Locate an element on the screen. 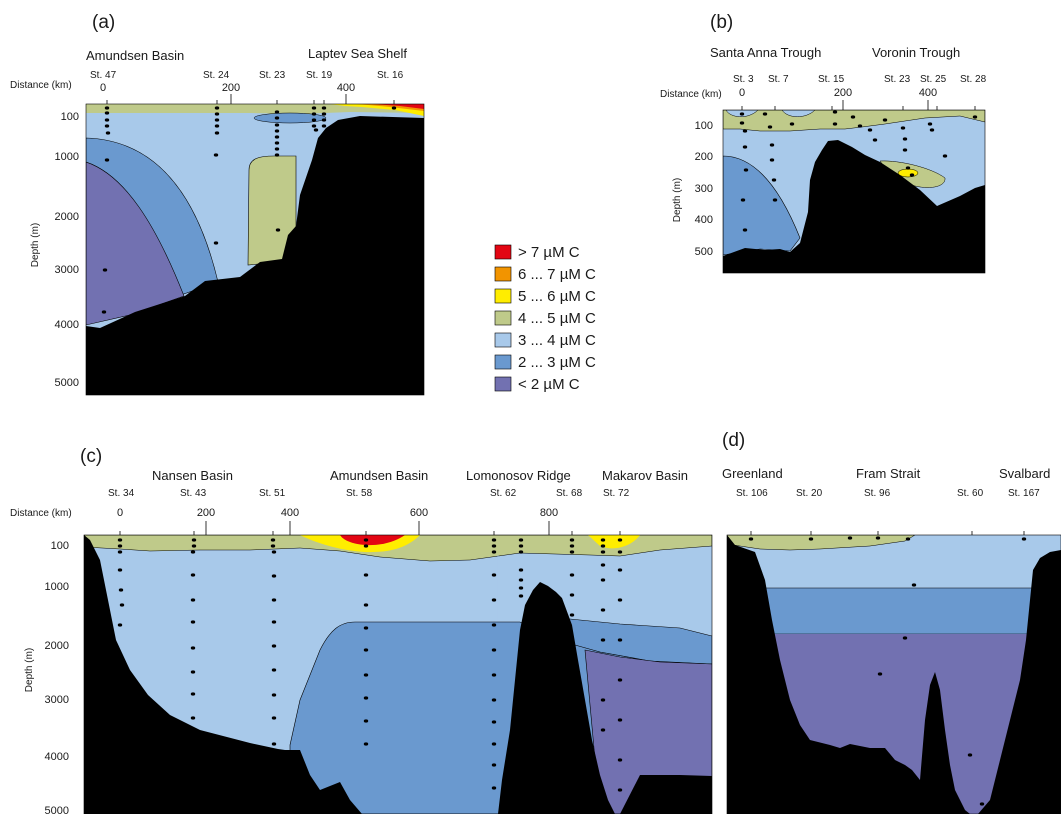  panel-c-ytick-labels: 100 1000 2000 3000 4000 5000 is located at coordinates (57, 677).